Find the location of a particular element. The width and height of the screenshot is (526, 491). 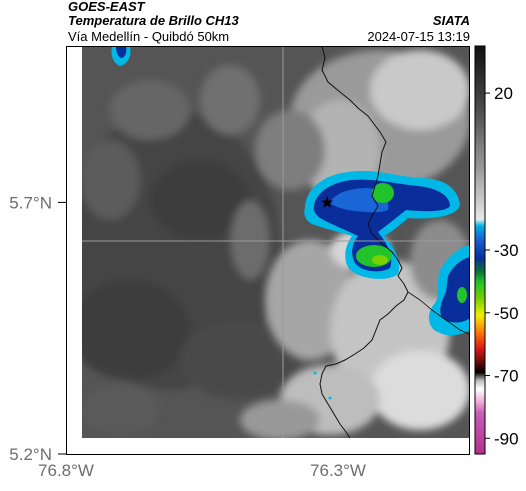

colorbar: 20 -30 -50 -70 -90 is located at coordinates (496, 250).